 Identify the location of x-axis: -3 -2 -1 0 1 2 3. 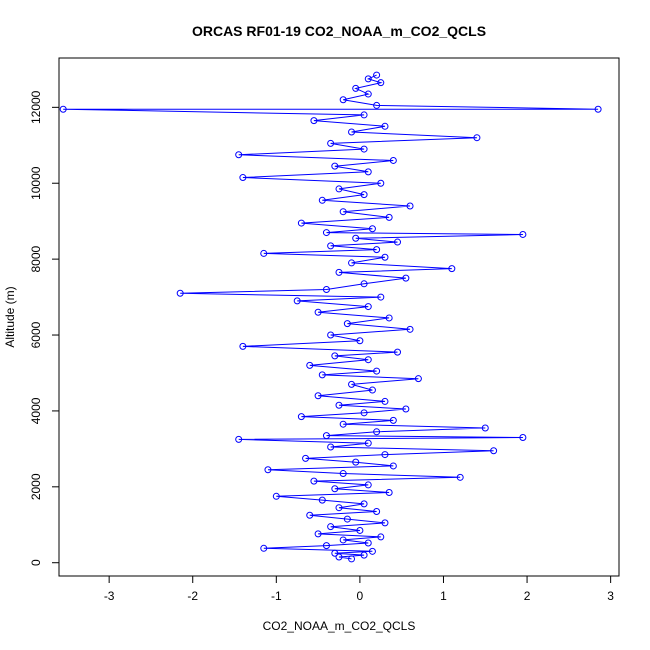
(359, 589).